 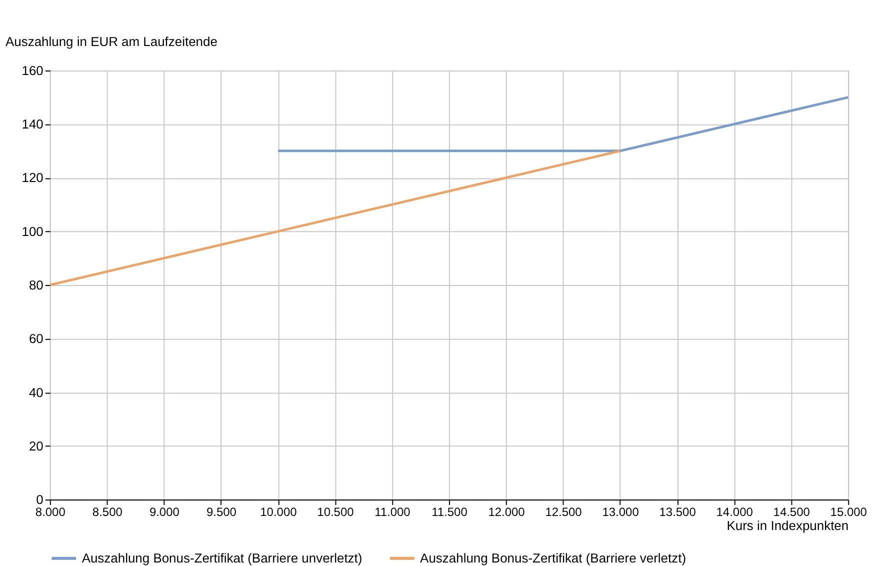 What do you see at coordinates (677, 511) in the screenshot?
I see `x-tick-label: 13.500` at bounding box center [677, 511].